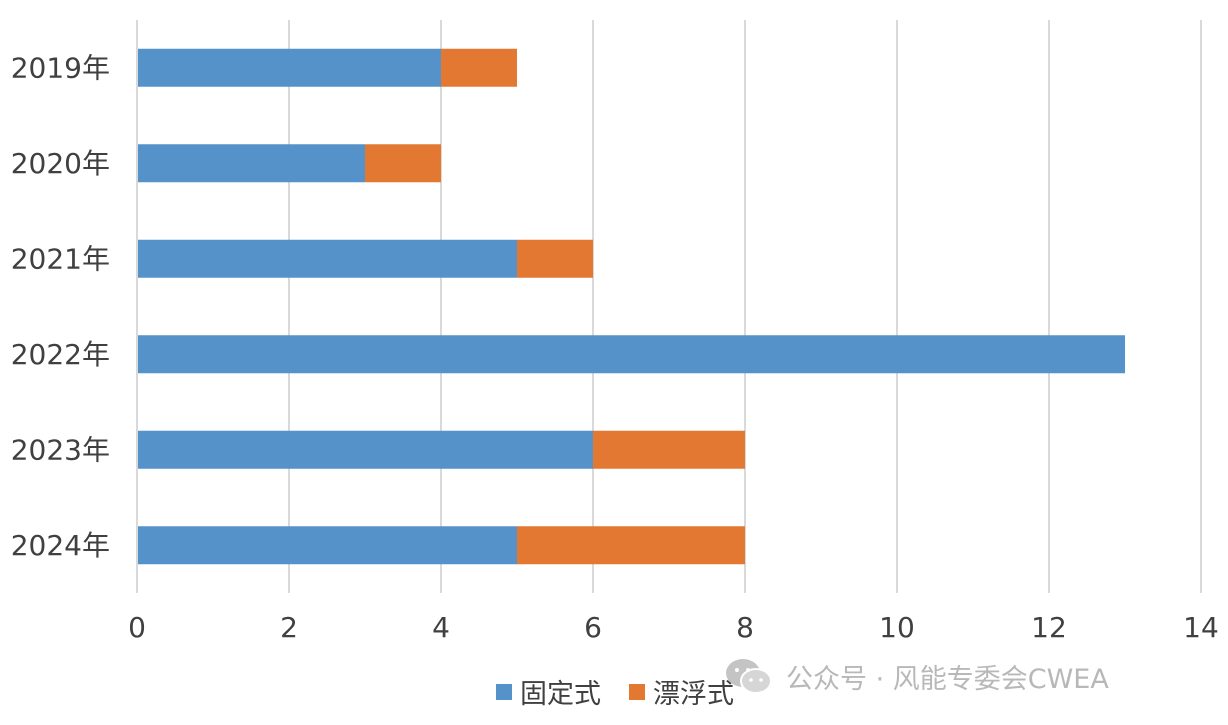 The height and width of the screenshot is (725, 1228). Describe the element at coordinates (137, 627) in the screenshot. I see `x-tick-label-0: 0` at that location.